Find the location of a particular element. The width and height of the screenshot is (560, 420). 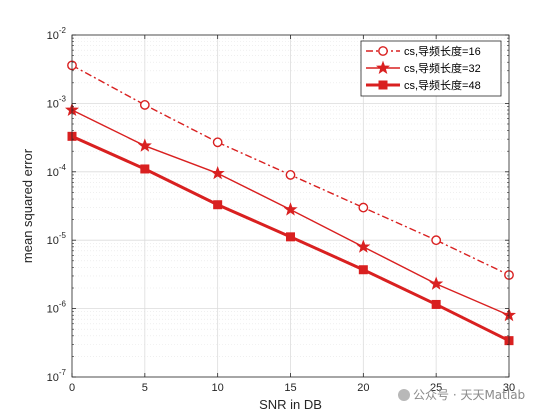

x-tick-label: 15 is located at coordinates (290, 388).